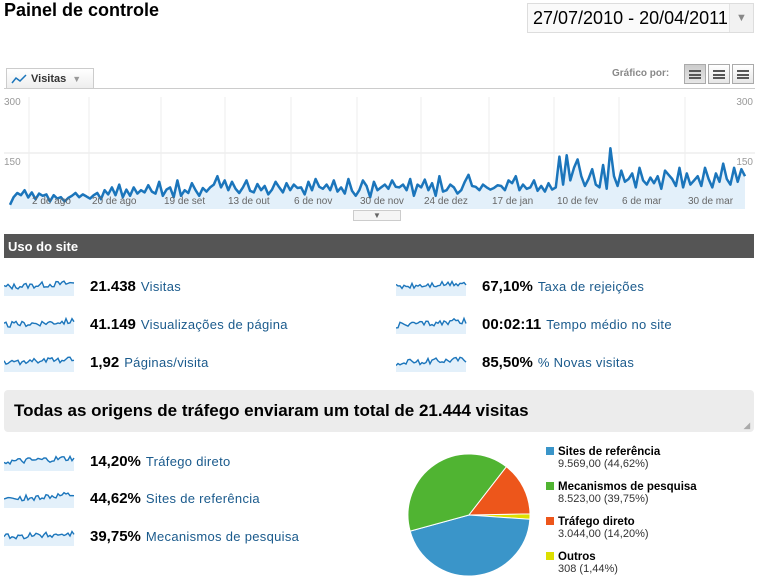 The image size is (759, 585). Describe the element at coordinates (446, 201) in the screenshot. I see `x-axis-label: 24 de dez` at that location.